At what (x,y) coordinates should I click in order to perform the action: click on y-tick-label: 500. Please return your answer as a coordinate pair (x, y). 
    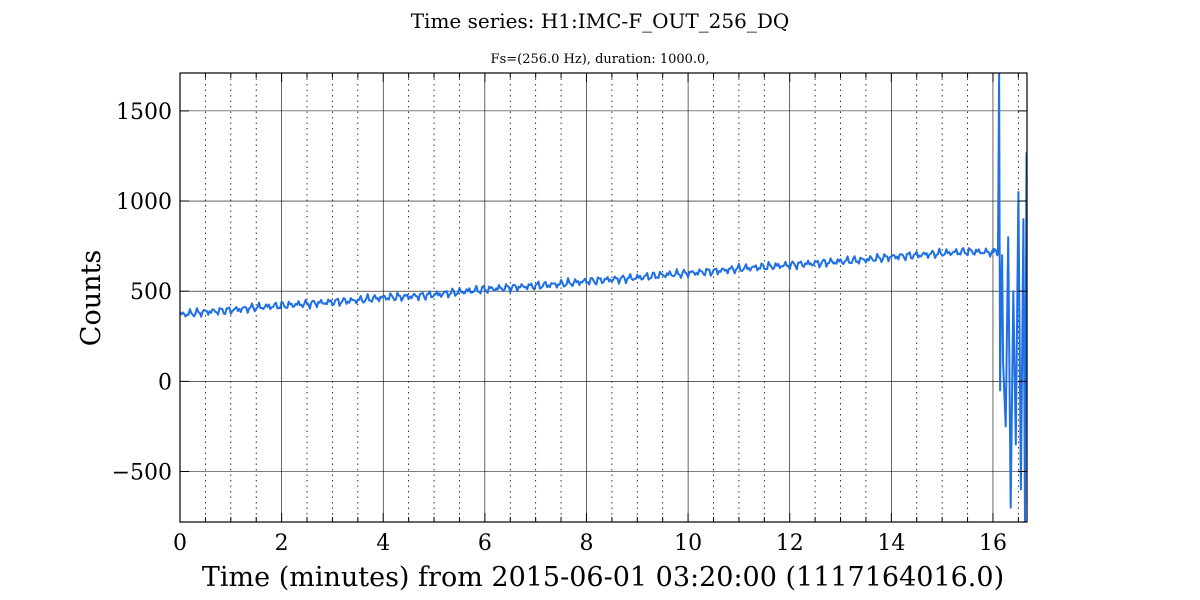
    Looking at the image, I should click on (151, 292).